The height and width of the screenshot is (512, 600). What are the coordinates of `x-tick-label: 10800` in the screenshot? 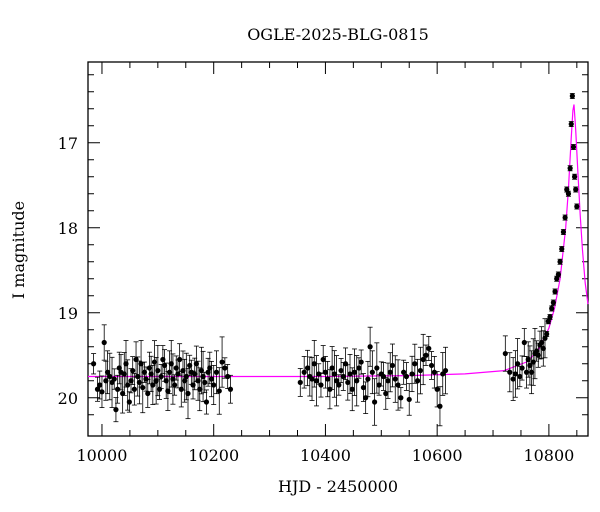 It's located at (548, 455).